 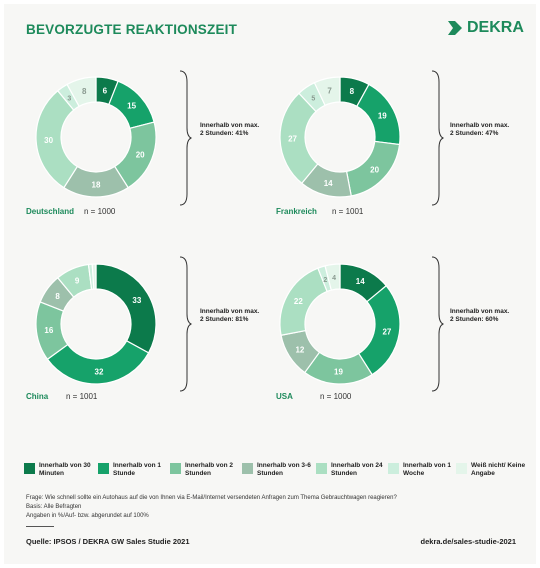 What do you see at coordinates (230, 315) in the screenshot?
I see `bracket-label: Innerhalb von max. 2 Stunden: 81%` at bounding box center [230, 315].